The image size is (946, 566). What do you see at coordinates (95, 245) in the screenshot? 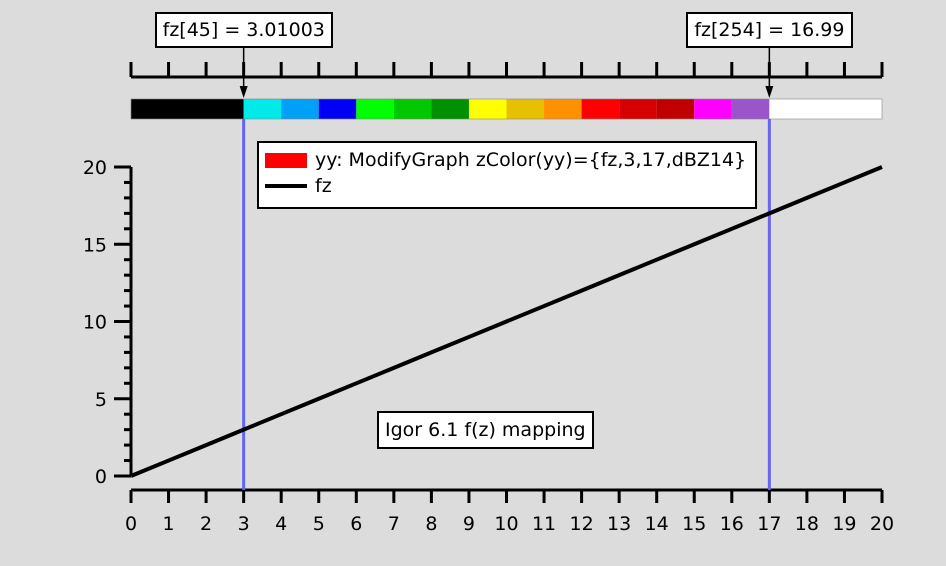
I see `y-tick-label: 15` at bounding box center [95, 245].